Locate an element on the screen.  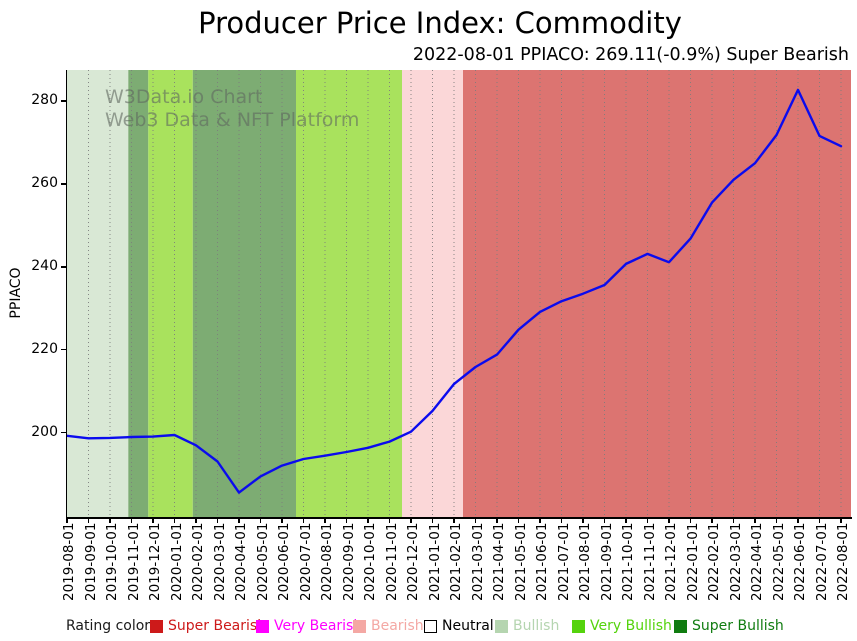
x-tick-label: 2020-11-01 is located at coordinates (391, 561).